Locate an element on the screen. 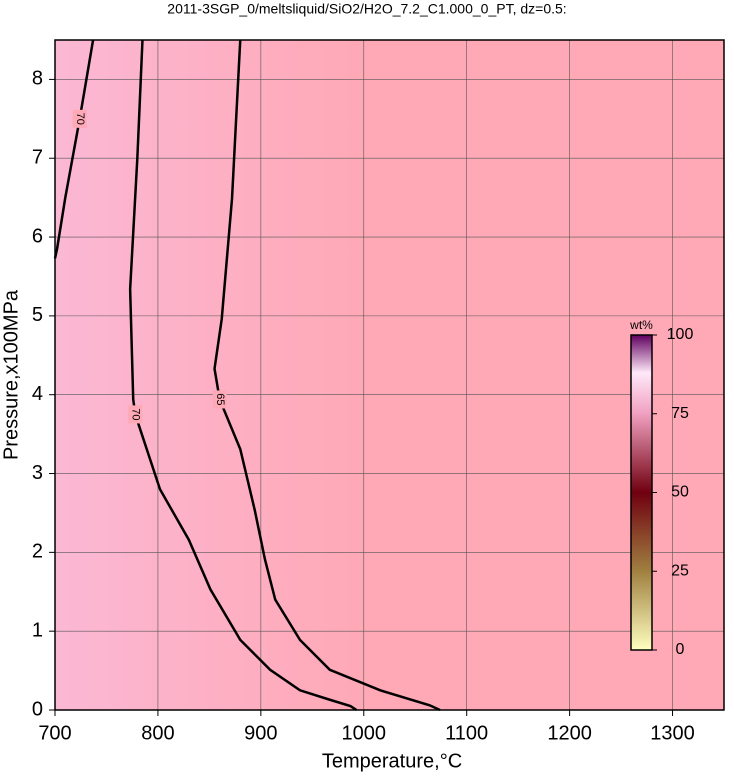 Image resolution: width=734 pixels, height=781 pixels. y-tick-label: 1 is located at coordinates (37, 630).